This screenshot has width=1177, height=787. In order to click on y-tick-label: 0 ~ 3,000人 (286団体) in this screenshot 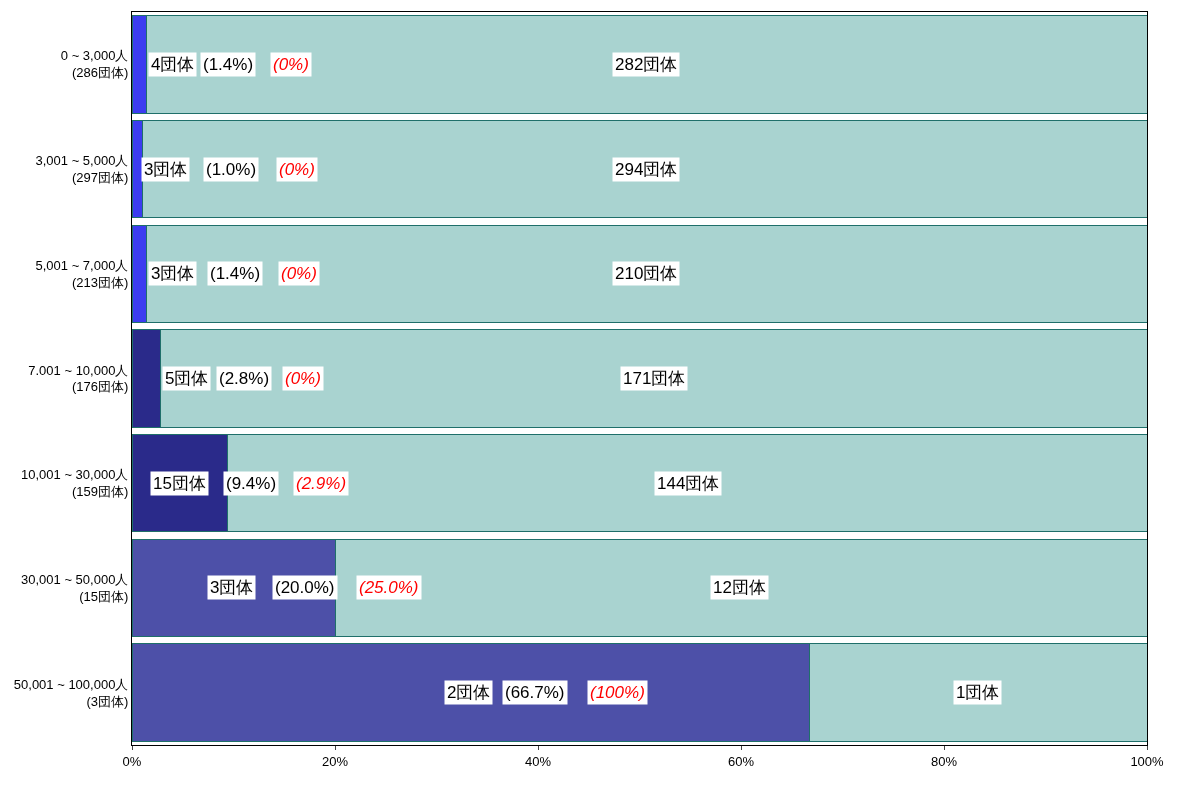, I will do `click(94, 64)`.